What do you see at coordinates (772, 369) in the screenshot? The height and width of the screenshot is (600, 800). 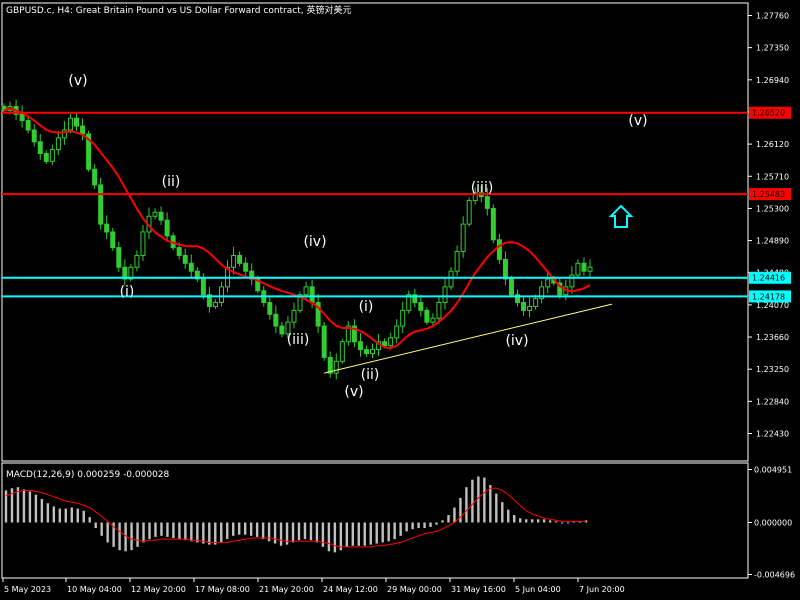 I see `price-axis-label: 1.23250` at bounding box center [772, 369].